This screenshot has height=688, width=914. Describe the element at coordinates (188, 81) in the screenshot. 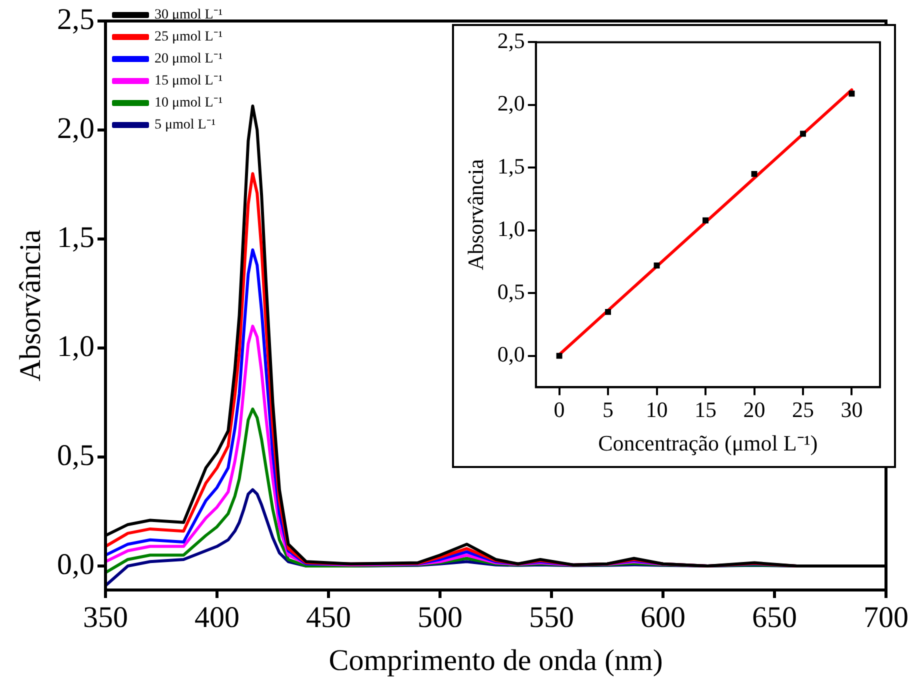

I see `legend-label: 15 μmol L⁻¹` at that location.